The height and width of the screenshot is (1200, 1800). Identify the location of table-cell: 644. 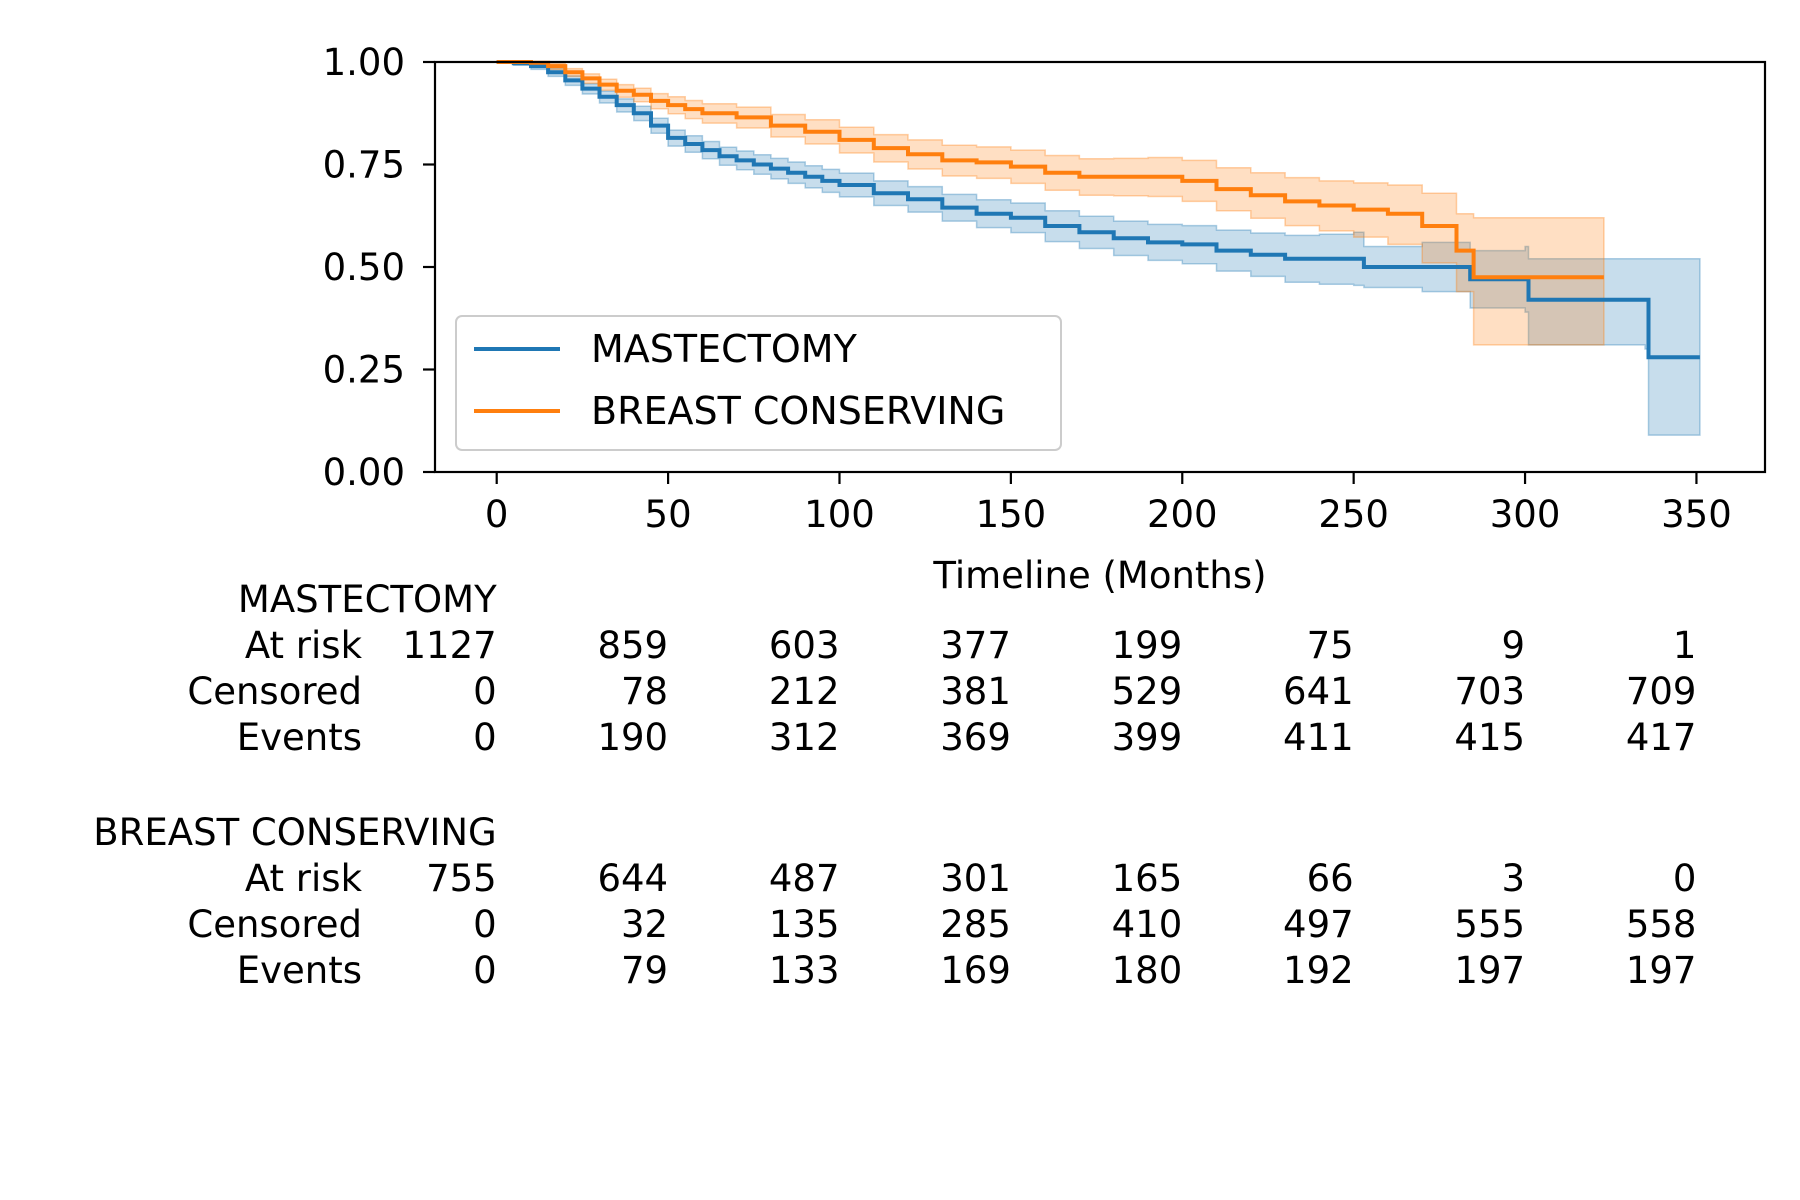
(632, 878).